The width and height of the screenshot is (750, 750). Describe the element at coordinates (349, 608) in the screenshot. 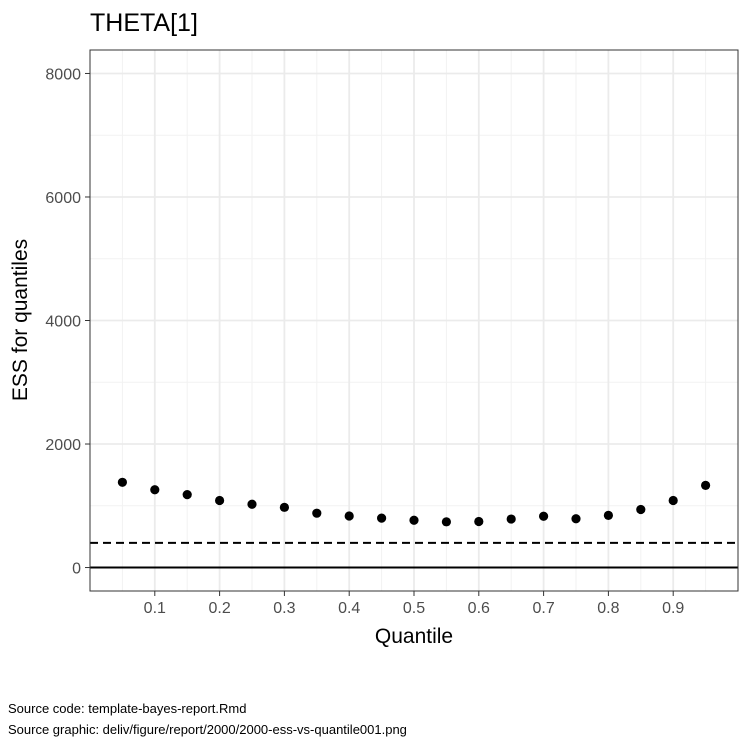

I see `x-tick-label: 0.4` at that location.